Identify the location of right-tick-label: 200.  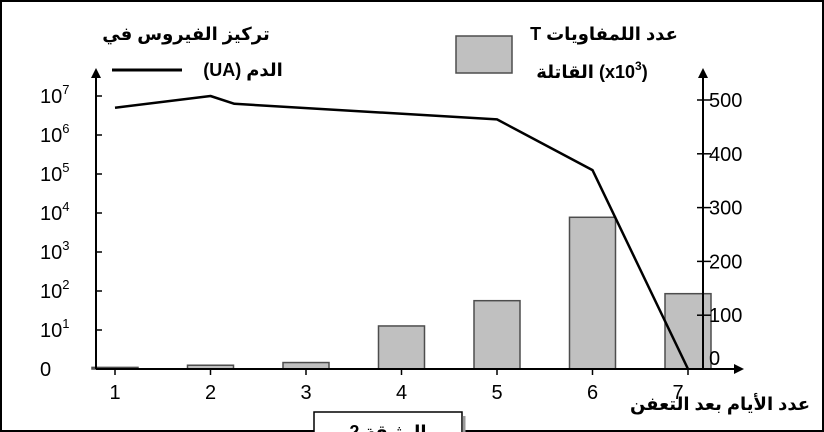
(725, 262).